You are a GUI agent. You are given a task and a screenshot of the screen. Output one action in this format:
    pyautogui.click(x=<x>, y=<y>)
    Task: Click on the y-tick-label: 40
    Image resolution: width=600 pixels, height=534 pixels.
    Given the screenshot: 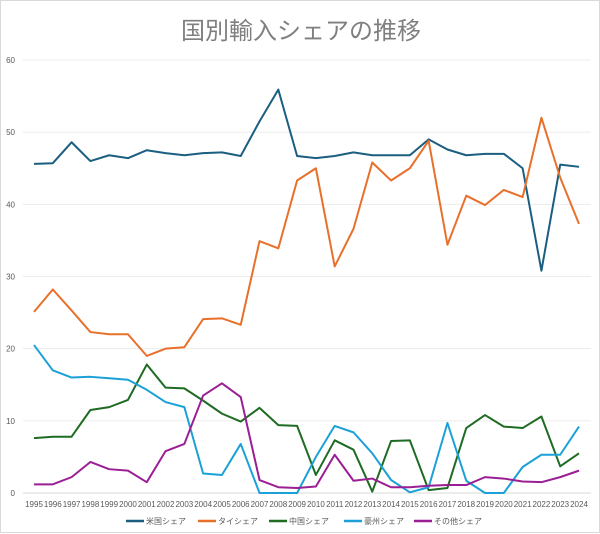 What is the action you would take?
    pyautogui.click(x=10, y=204)
    